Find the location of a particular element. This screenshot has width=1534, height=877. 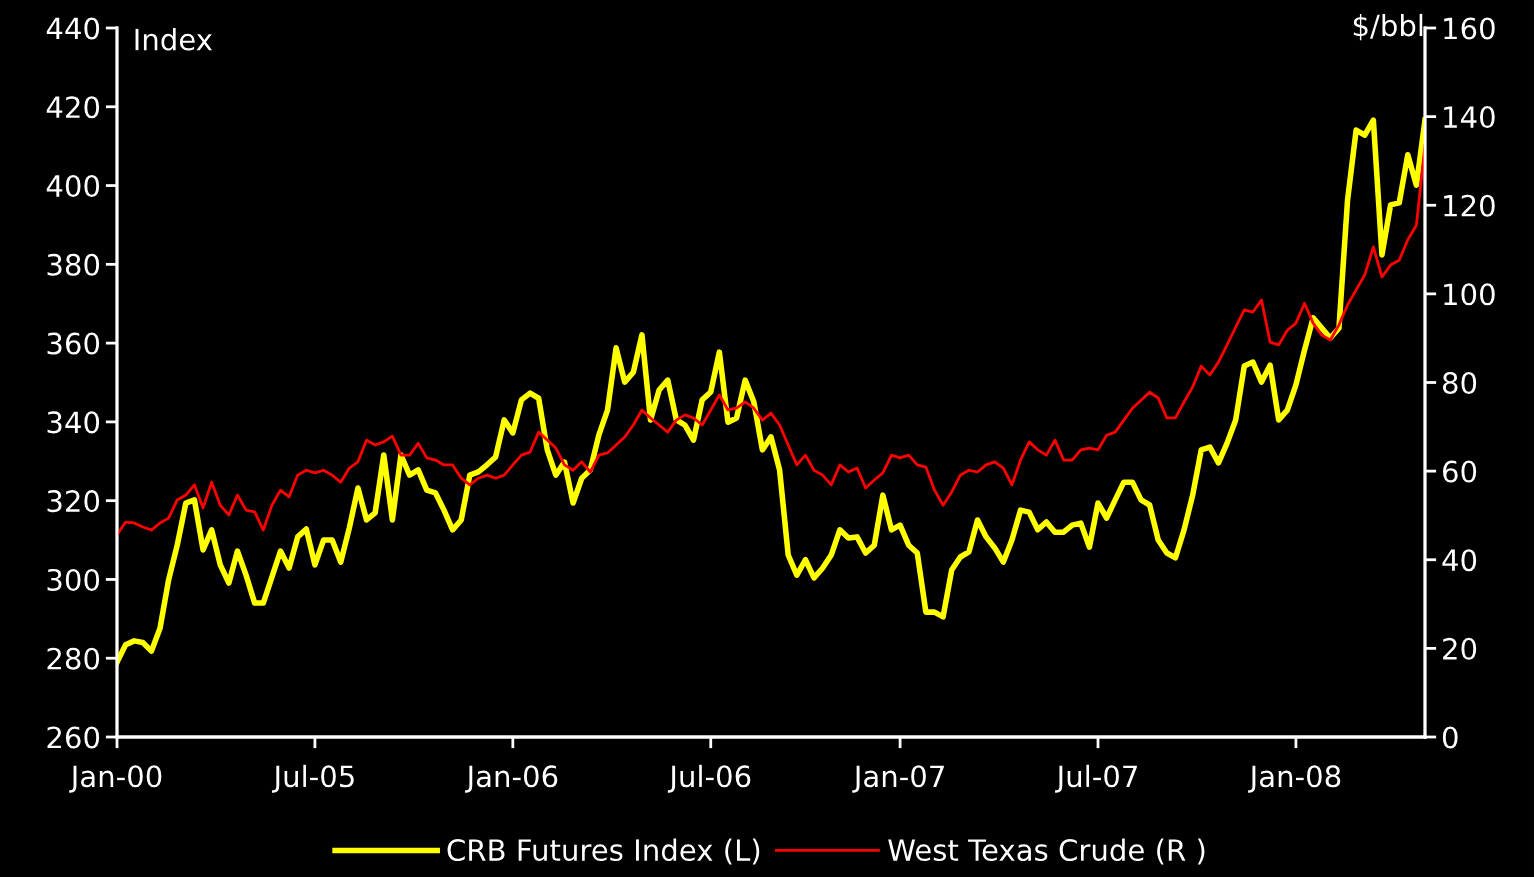

y-tick-label: 300 is located at coordinates (73, 579).